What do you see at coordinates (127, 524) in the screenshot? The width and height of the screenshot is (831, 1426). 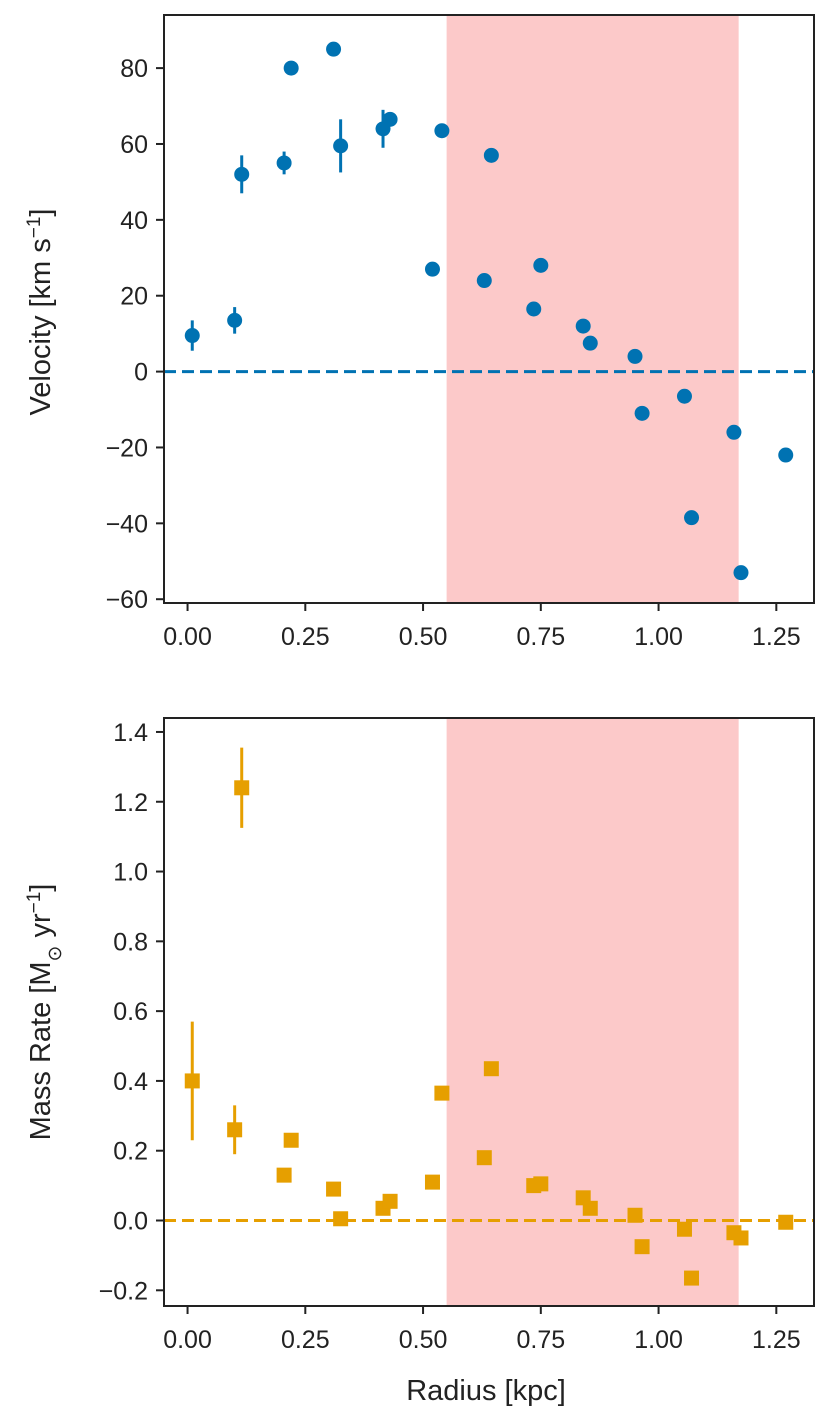 I see `y-tick-label: −40` at bounding box center [127, 524].